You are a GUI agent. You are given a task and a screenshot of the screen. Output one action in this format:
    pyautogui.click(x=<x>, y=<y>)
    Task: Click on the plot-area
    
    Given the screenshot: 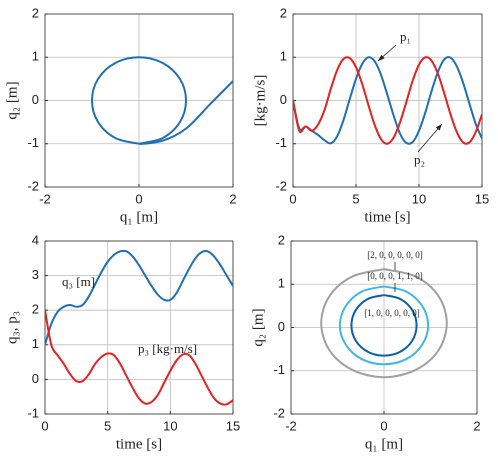 What is the action you would take?
    pyautogui.click(x=139, y=327)
    